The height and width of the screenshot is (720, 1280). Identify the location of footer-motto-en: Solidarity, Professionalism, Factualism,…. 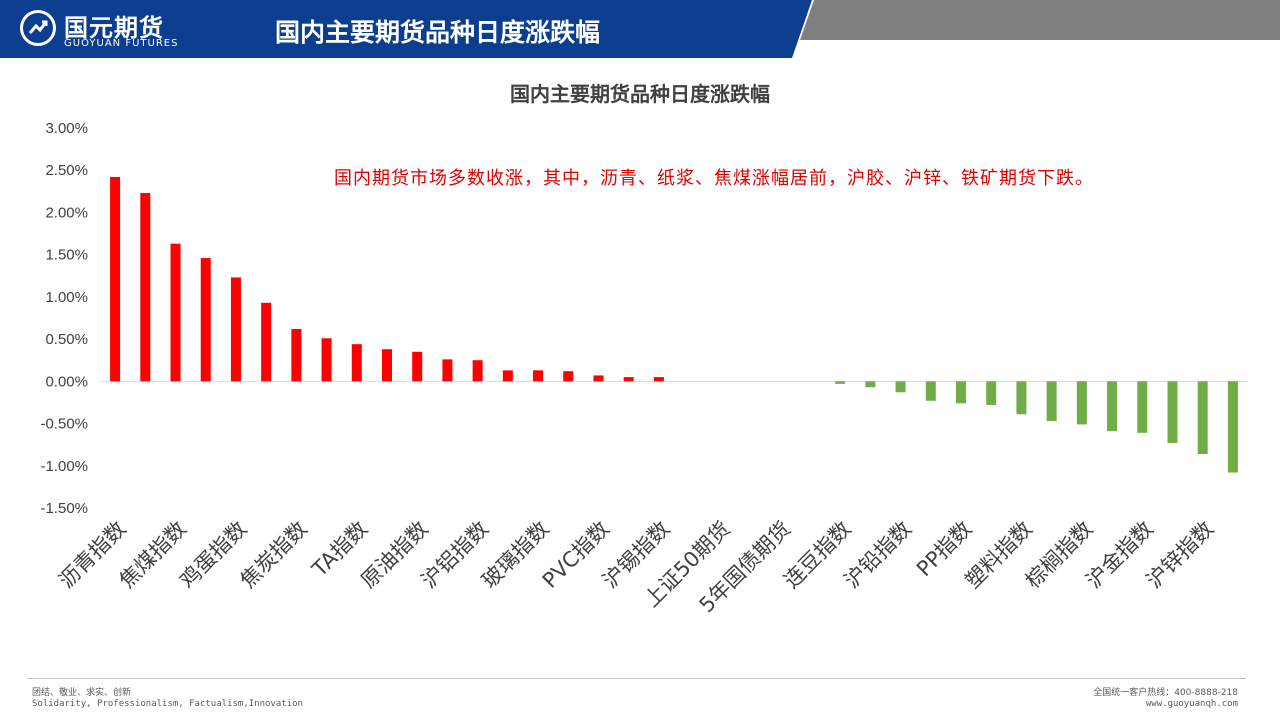
(167, 704).